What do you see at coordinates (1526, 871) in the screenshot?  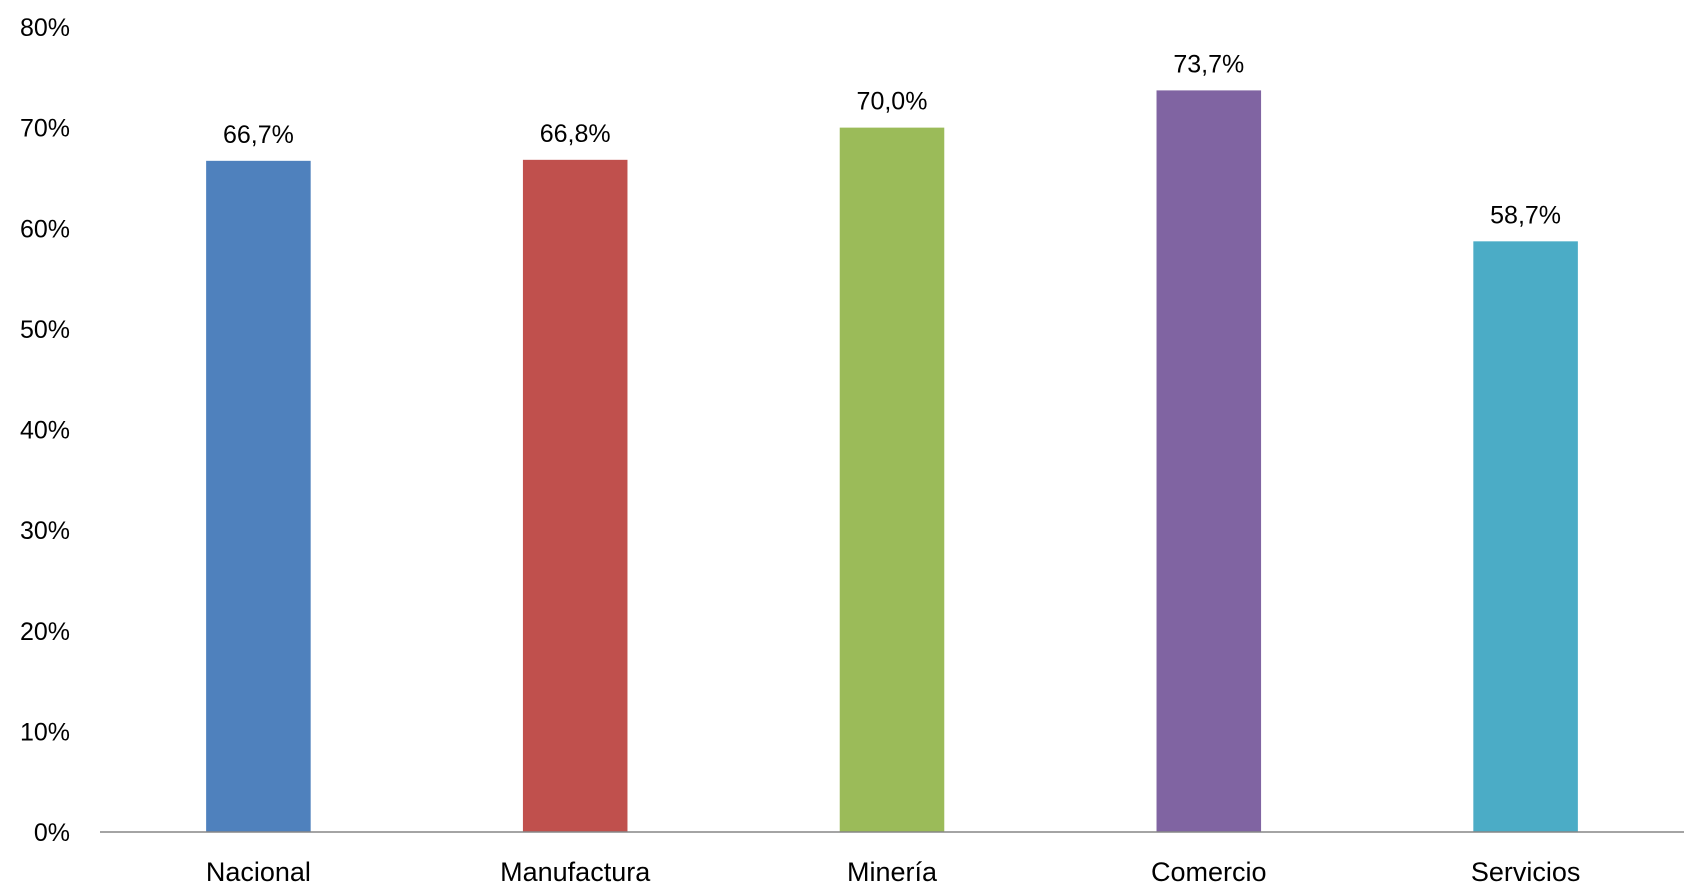 I see `x-tick-label: Servicios` at bounding box center [1526, 871].